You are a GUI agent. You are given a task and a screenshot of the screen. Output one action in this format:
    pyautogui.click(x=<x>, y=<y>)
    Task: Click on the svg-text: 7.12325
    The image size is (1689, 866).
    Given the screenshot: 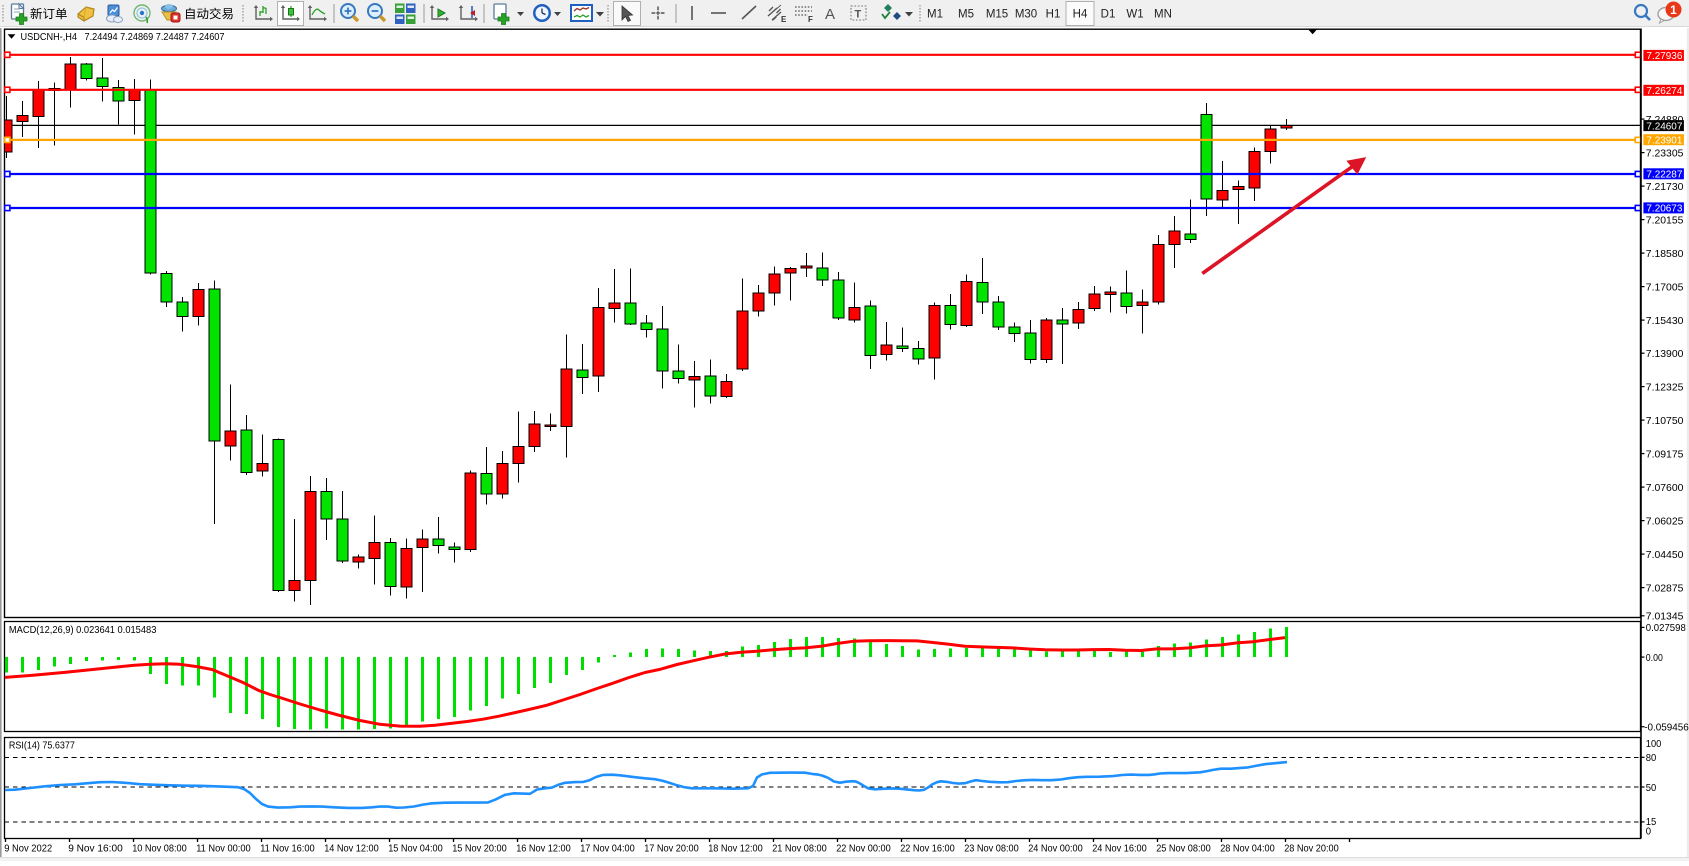 What is the action you would take?
    pyautogui.click(x=1665, y=387)
    